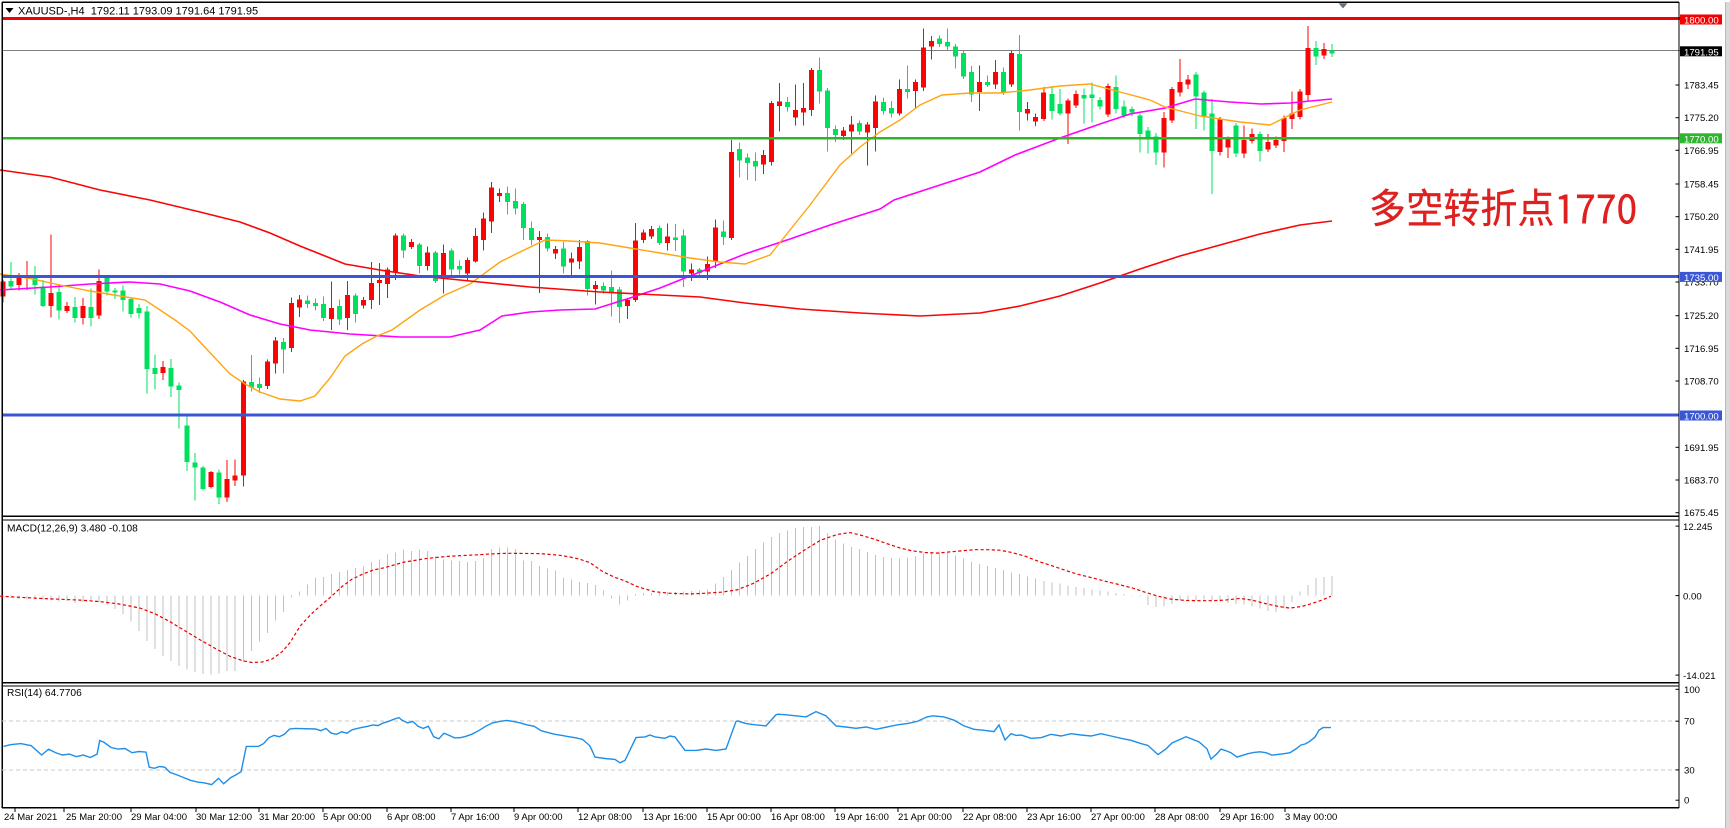  Describe the element at coordinates (1689, 722) in the screenshot. I see `svg-text: 70` at that location.